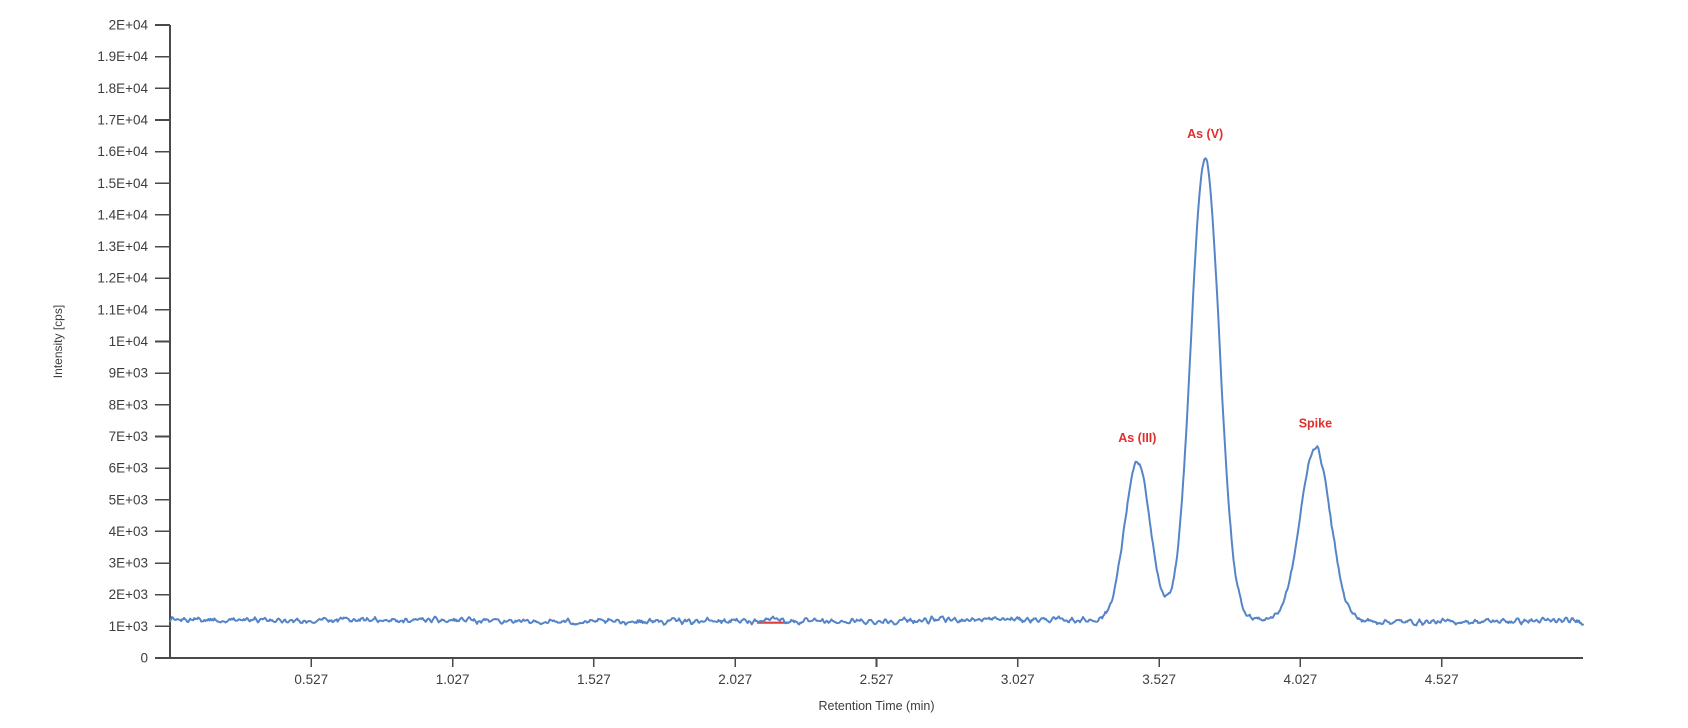 This screenshot has width=1688, height=728. I want to click on y-tick-label: 1.4E+04, so click(122, 214).